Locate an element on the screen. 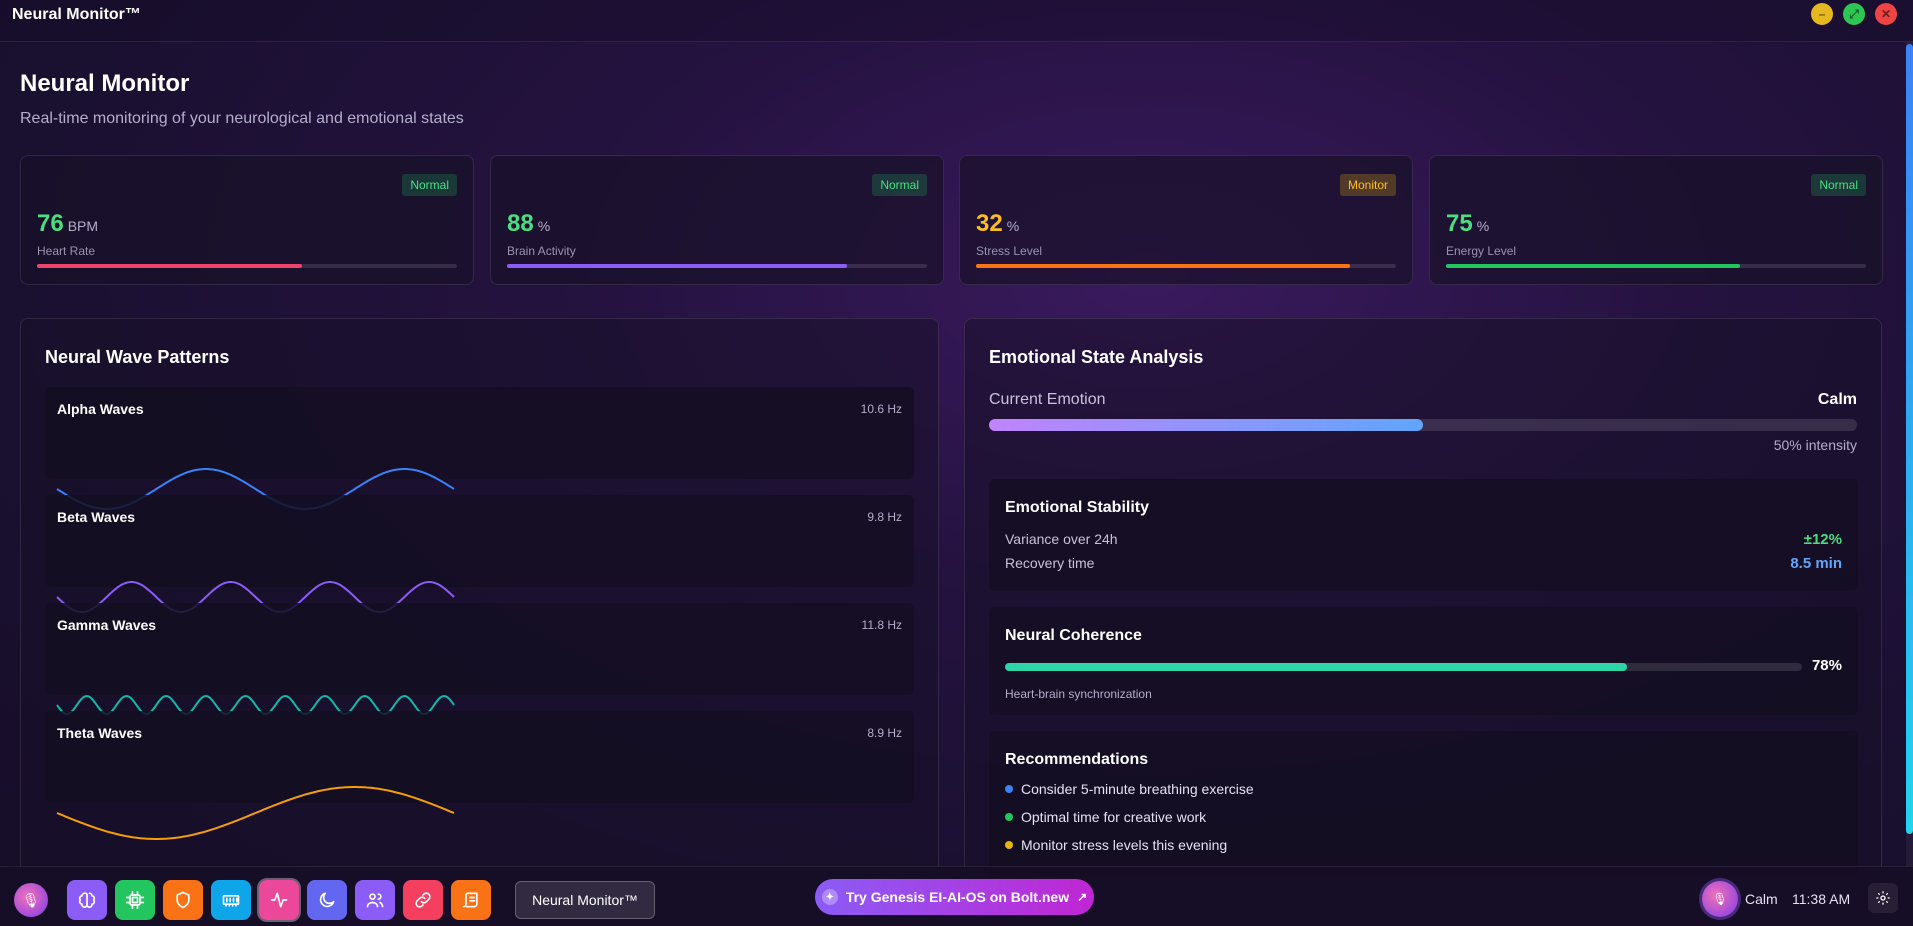  brain-icon is located at coordinates (87, 900).